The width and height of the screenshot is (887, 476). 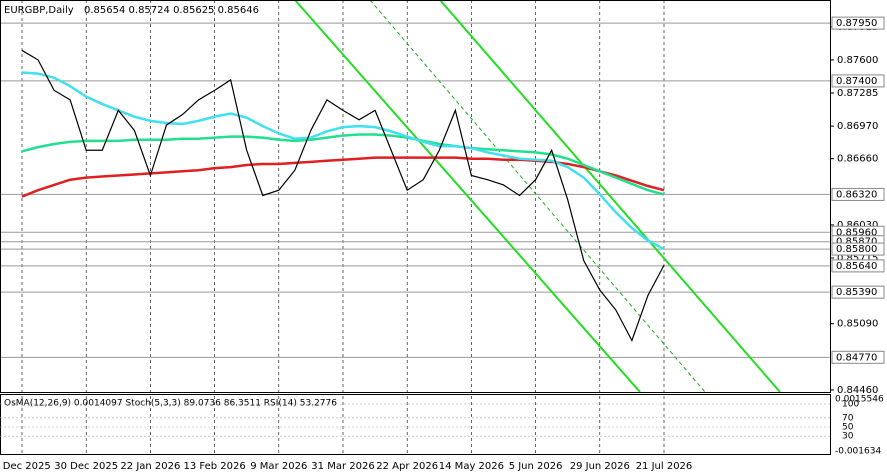 I want to click on osc-tick-label: 30, so click(x=848, y=437).